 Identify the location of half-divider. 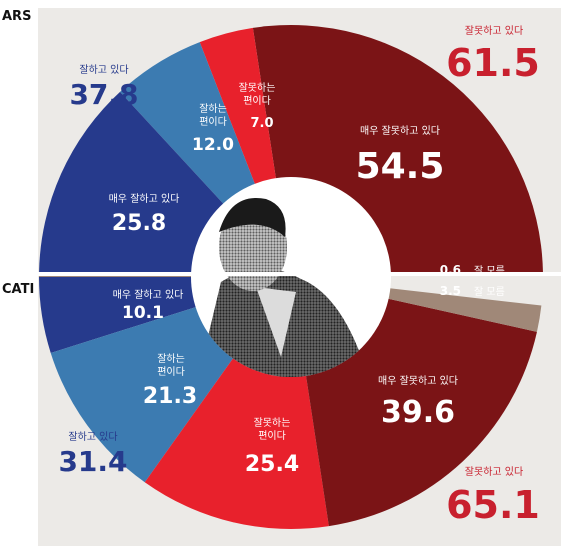
(290, 274).